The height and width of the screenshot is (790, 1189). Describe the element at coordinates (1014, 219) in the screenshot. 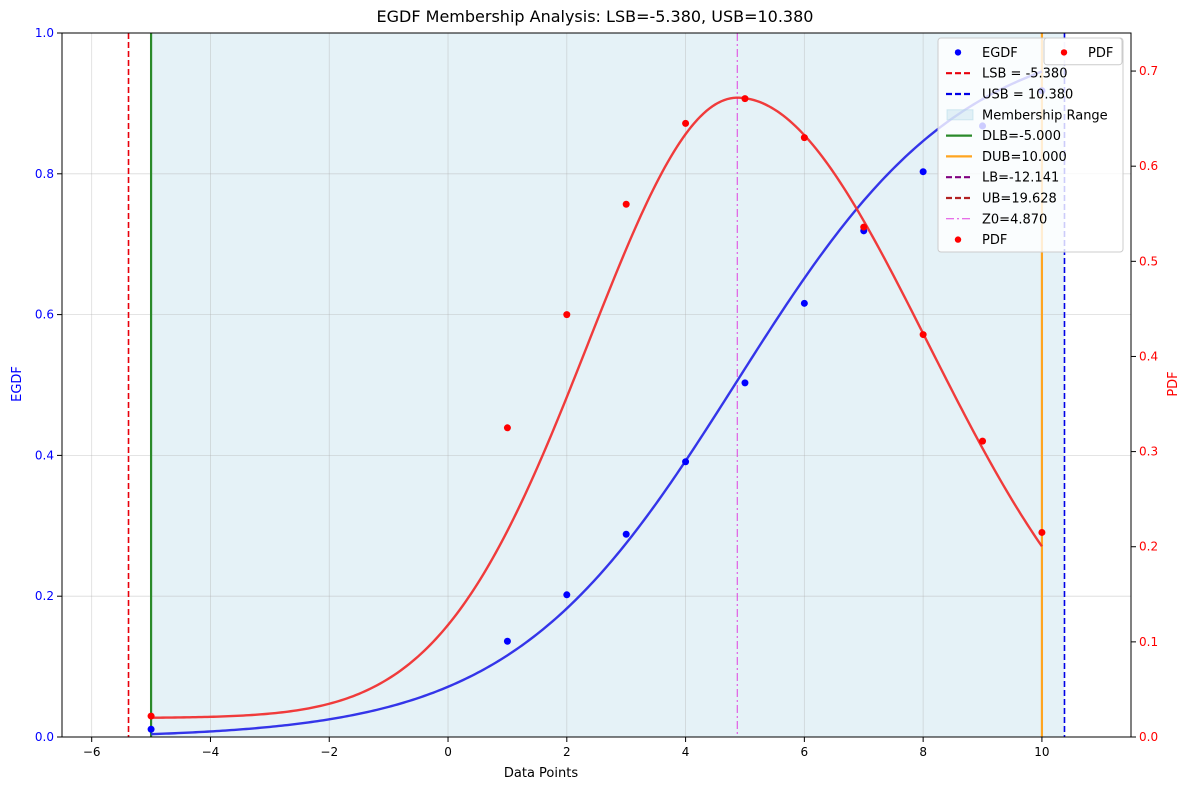

I see `legend-label: Z0=4.870` at that location.